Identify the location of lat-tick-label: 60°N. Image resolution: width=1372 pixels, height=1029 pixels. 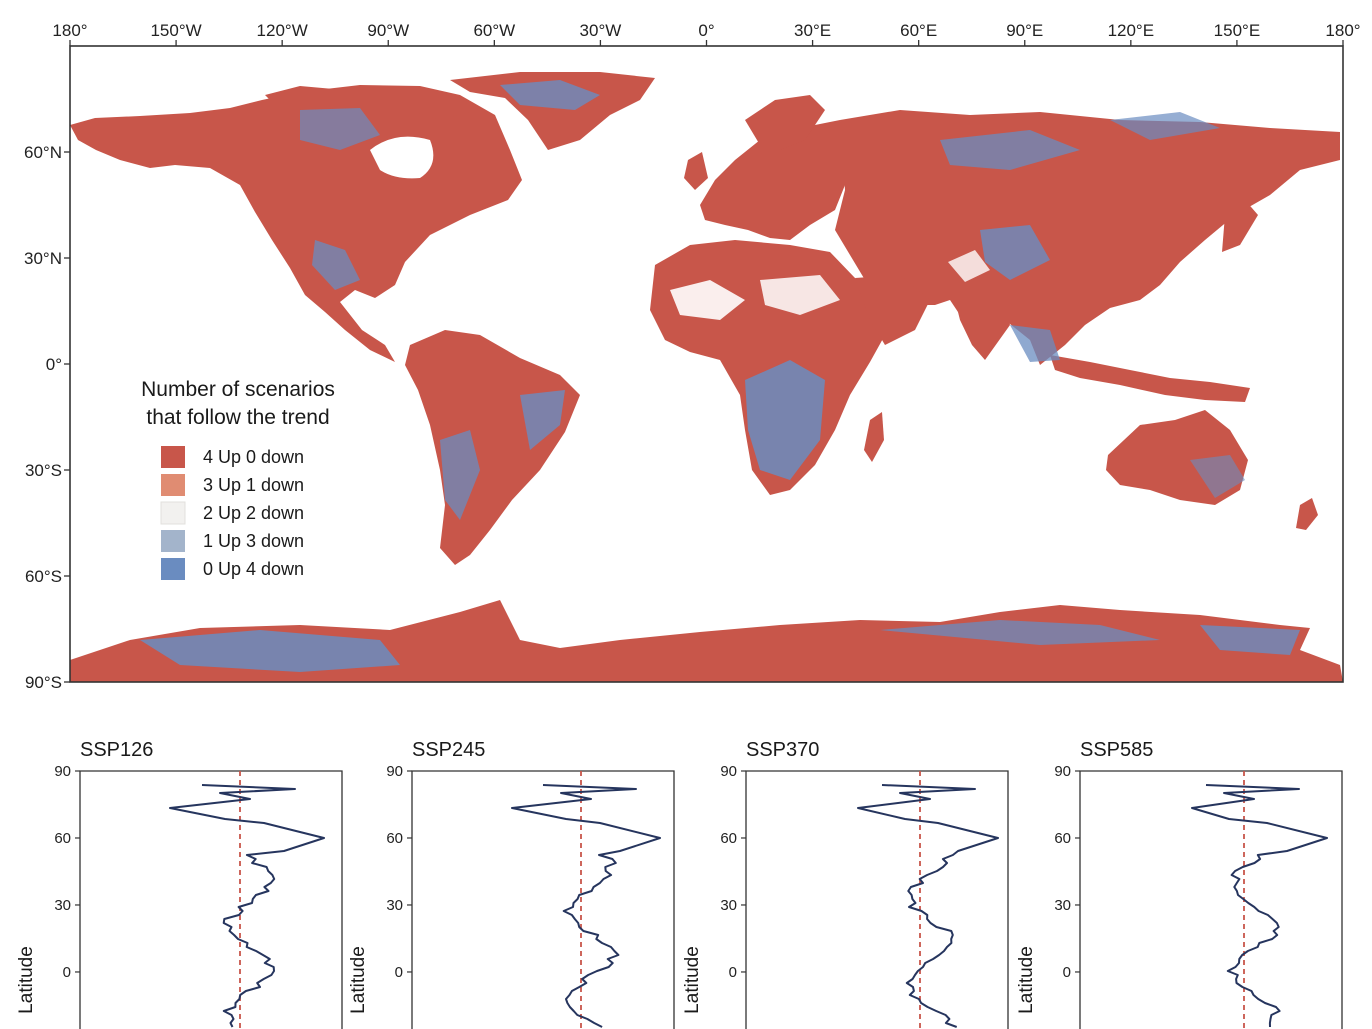
(43, 152).